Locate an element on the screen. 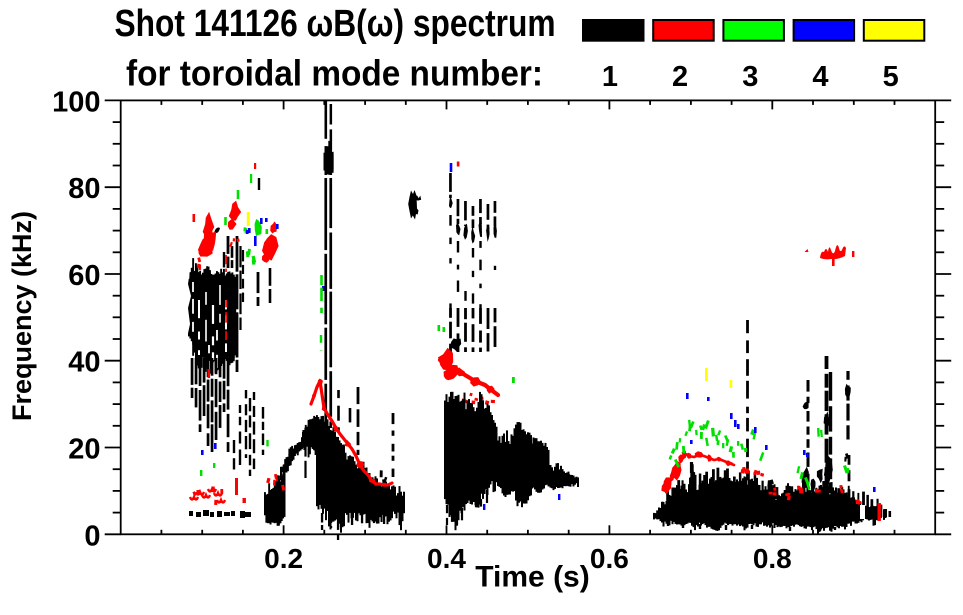 The height and width of the screenshot is (615, 963). svg-text: 4 is located at coordinates (820, 77).